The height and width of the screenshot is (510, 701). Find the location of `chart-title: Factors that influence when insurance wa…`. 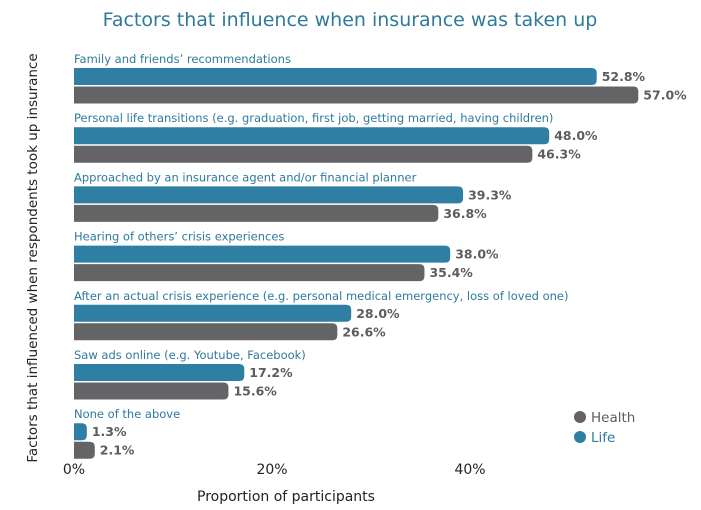

chart-title: Factors that influence when insurance wa… is located at coordinates (350, 20).